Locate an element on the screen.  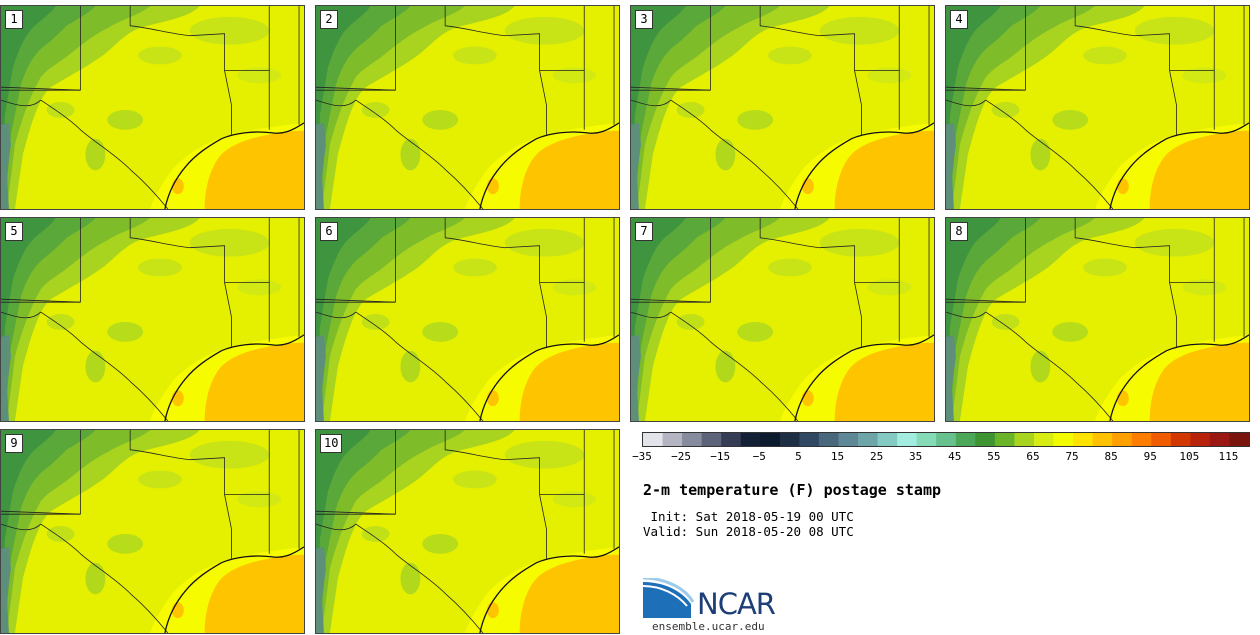
member-label: 5 is located at coordinates (14, 231).